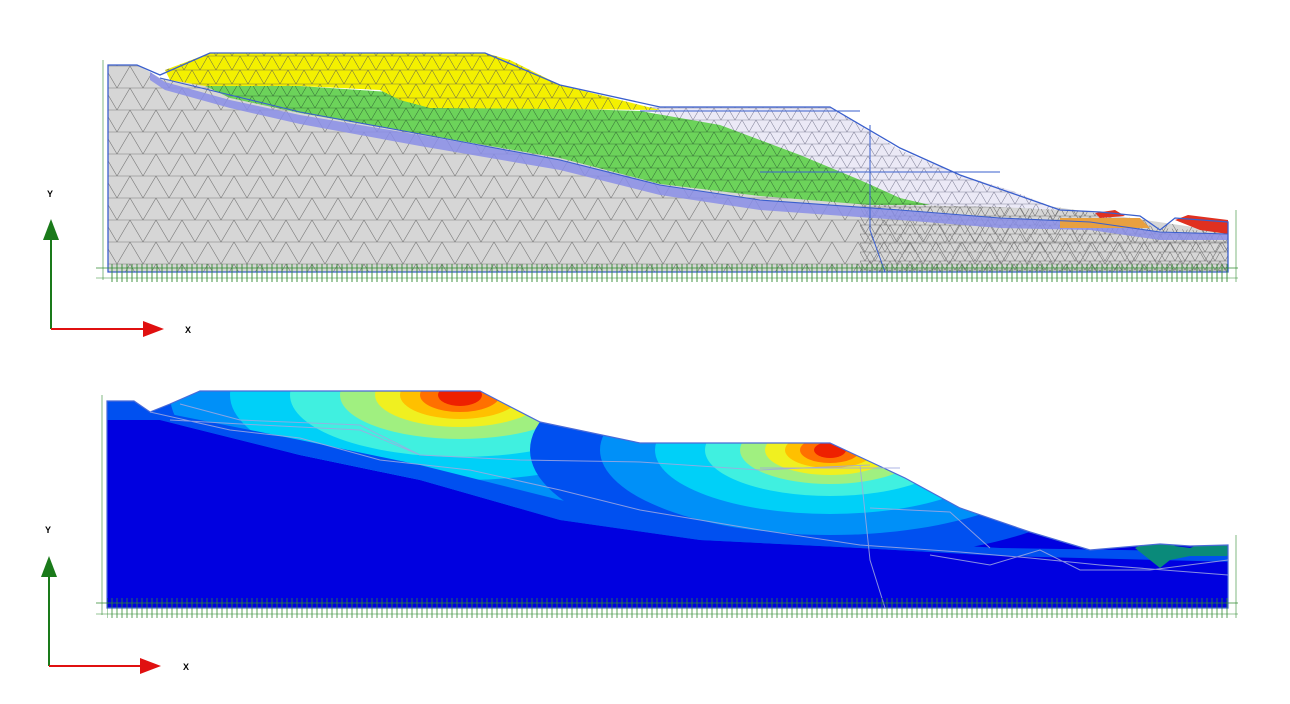 This screenshot has width=1290, height=704. I want to click on bottom-fixity, so click(669, 273).